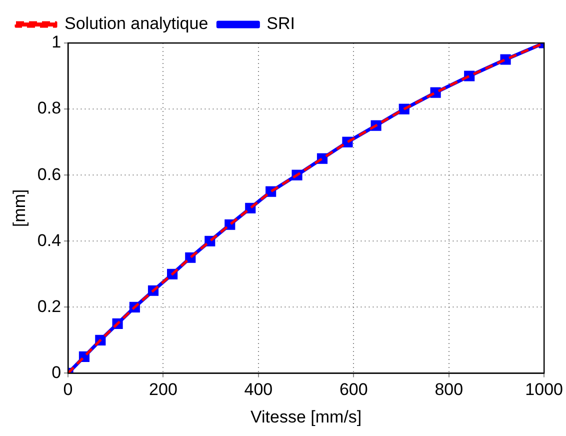  I want to click on y-axis-title: [mm], so click(19, 208).